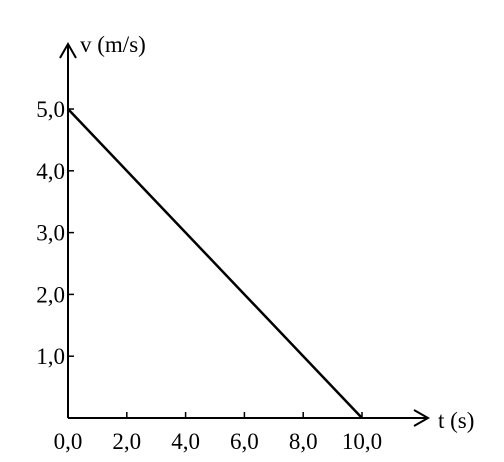 This screenshot has width=504, height=462. What do you see at coordinates (50, 356) in the screenshot?
I see `y-tick-label: 1,0` at bounding box center [50, 356].